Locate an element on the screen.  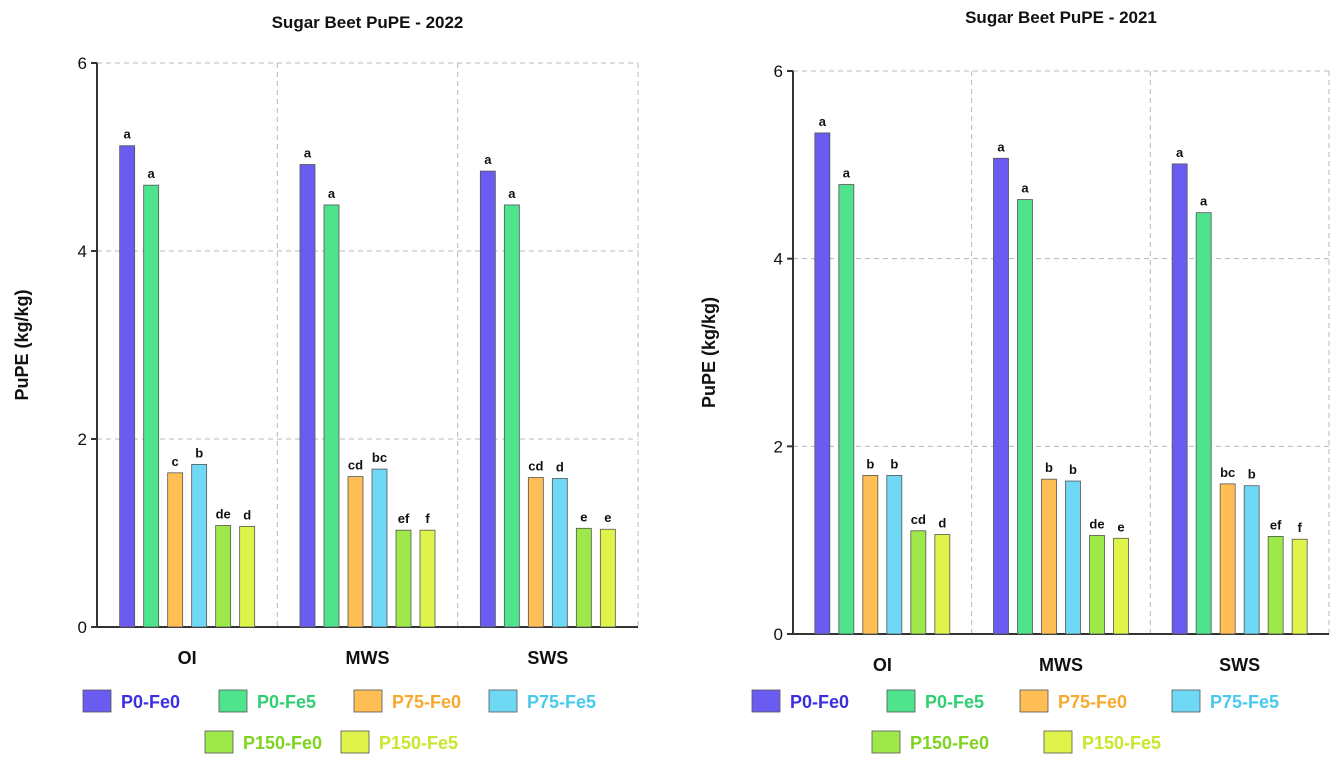
significance-label: c is located at coordinates (175, 461).